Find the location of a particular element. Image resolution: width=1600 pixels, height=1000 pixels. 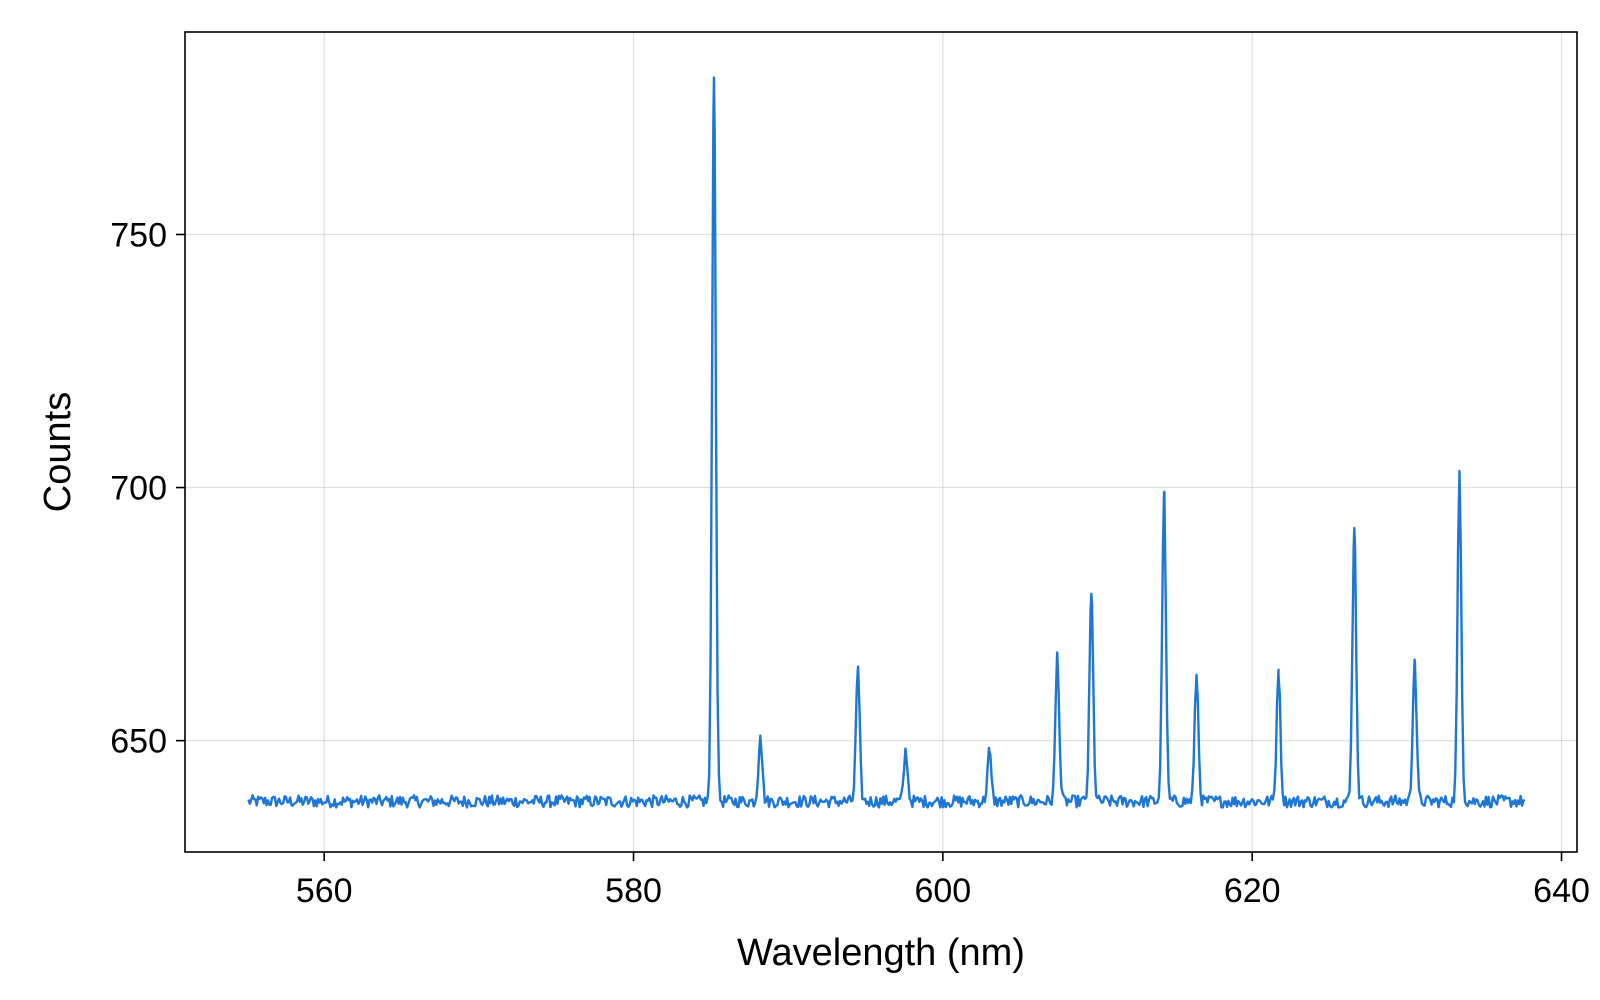

y-tick-label: 700 is located at coordinates (138, 489).